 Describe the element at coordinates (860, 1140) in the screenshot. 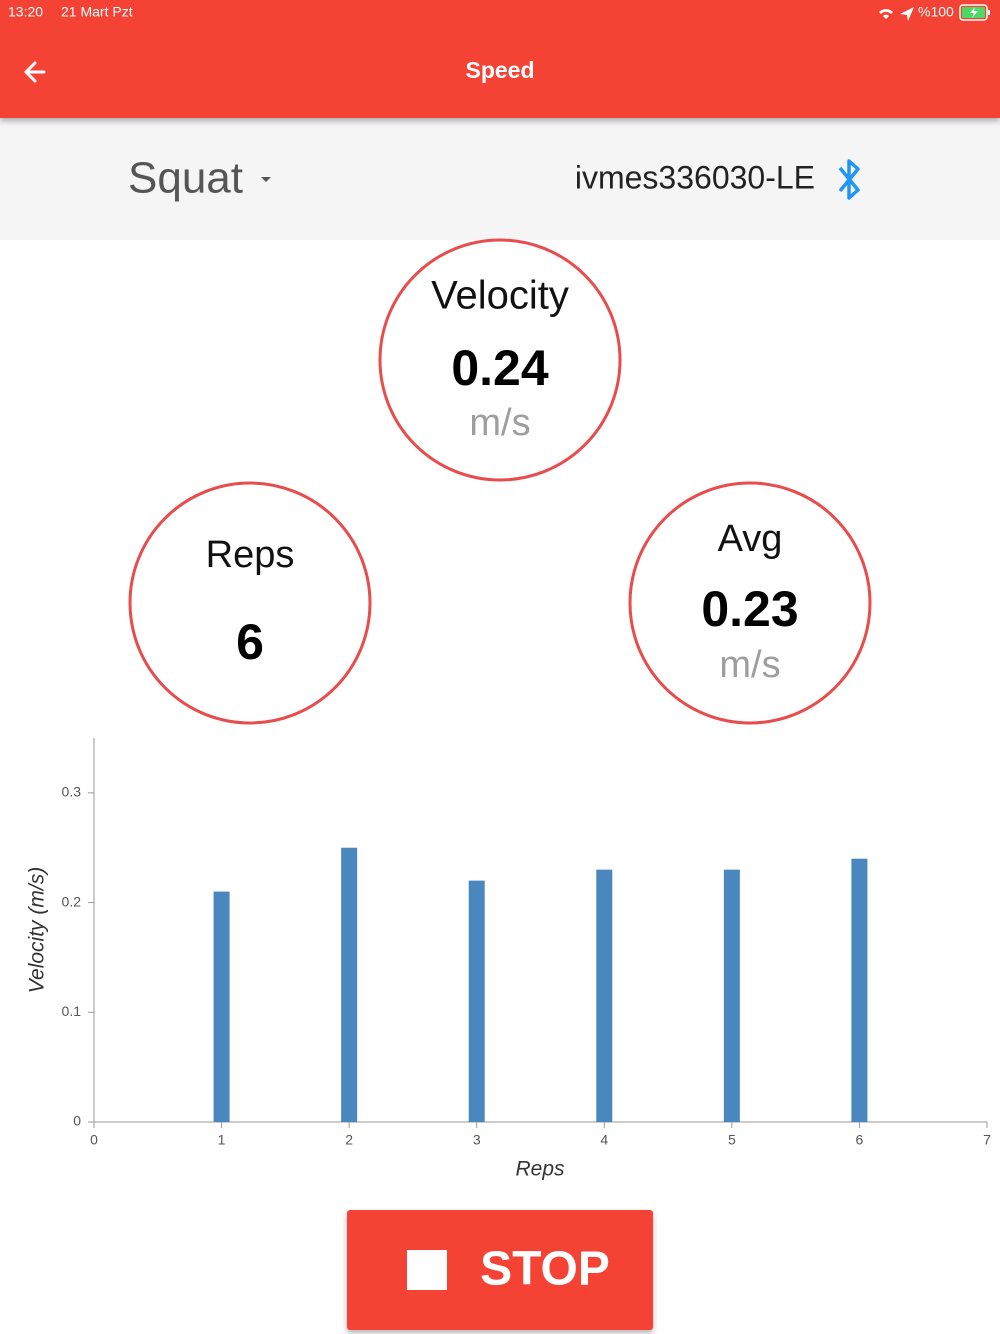

I see `x-tick-label: 6` at that location.